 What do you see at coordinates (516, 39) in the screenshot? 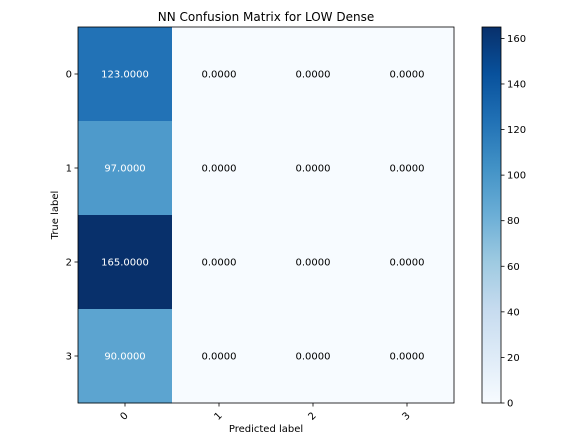
I see `colorbar-tick-label: 160` at bounding box center [516, 39].